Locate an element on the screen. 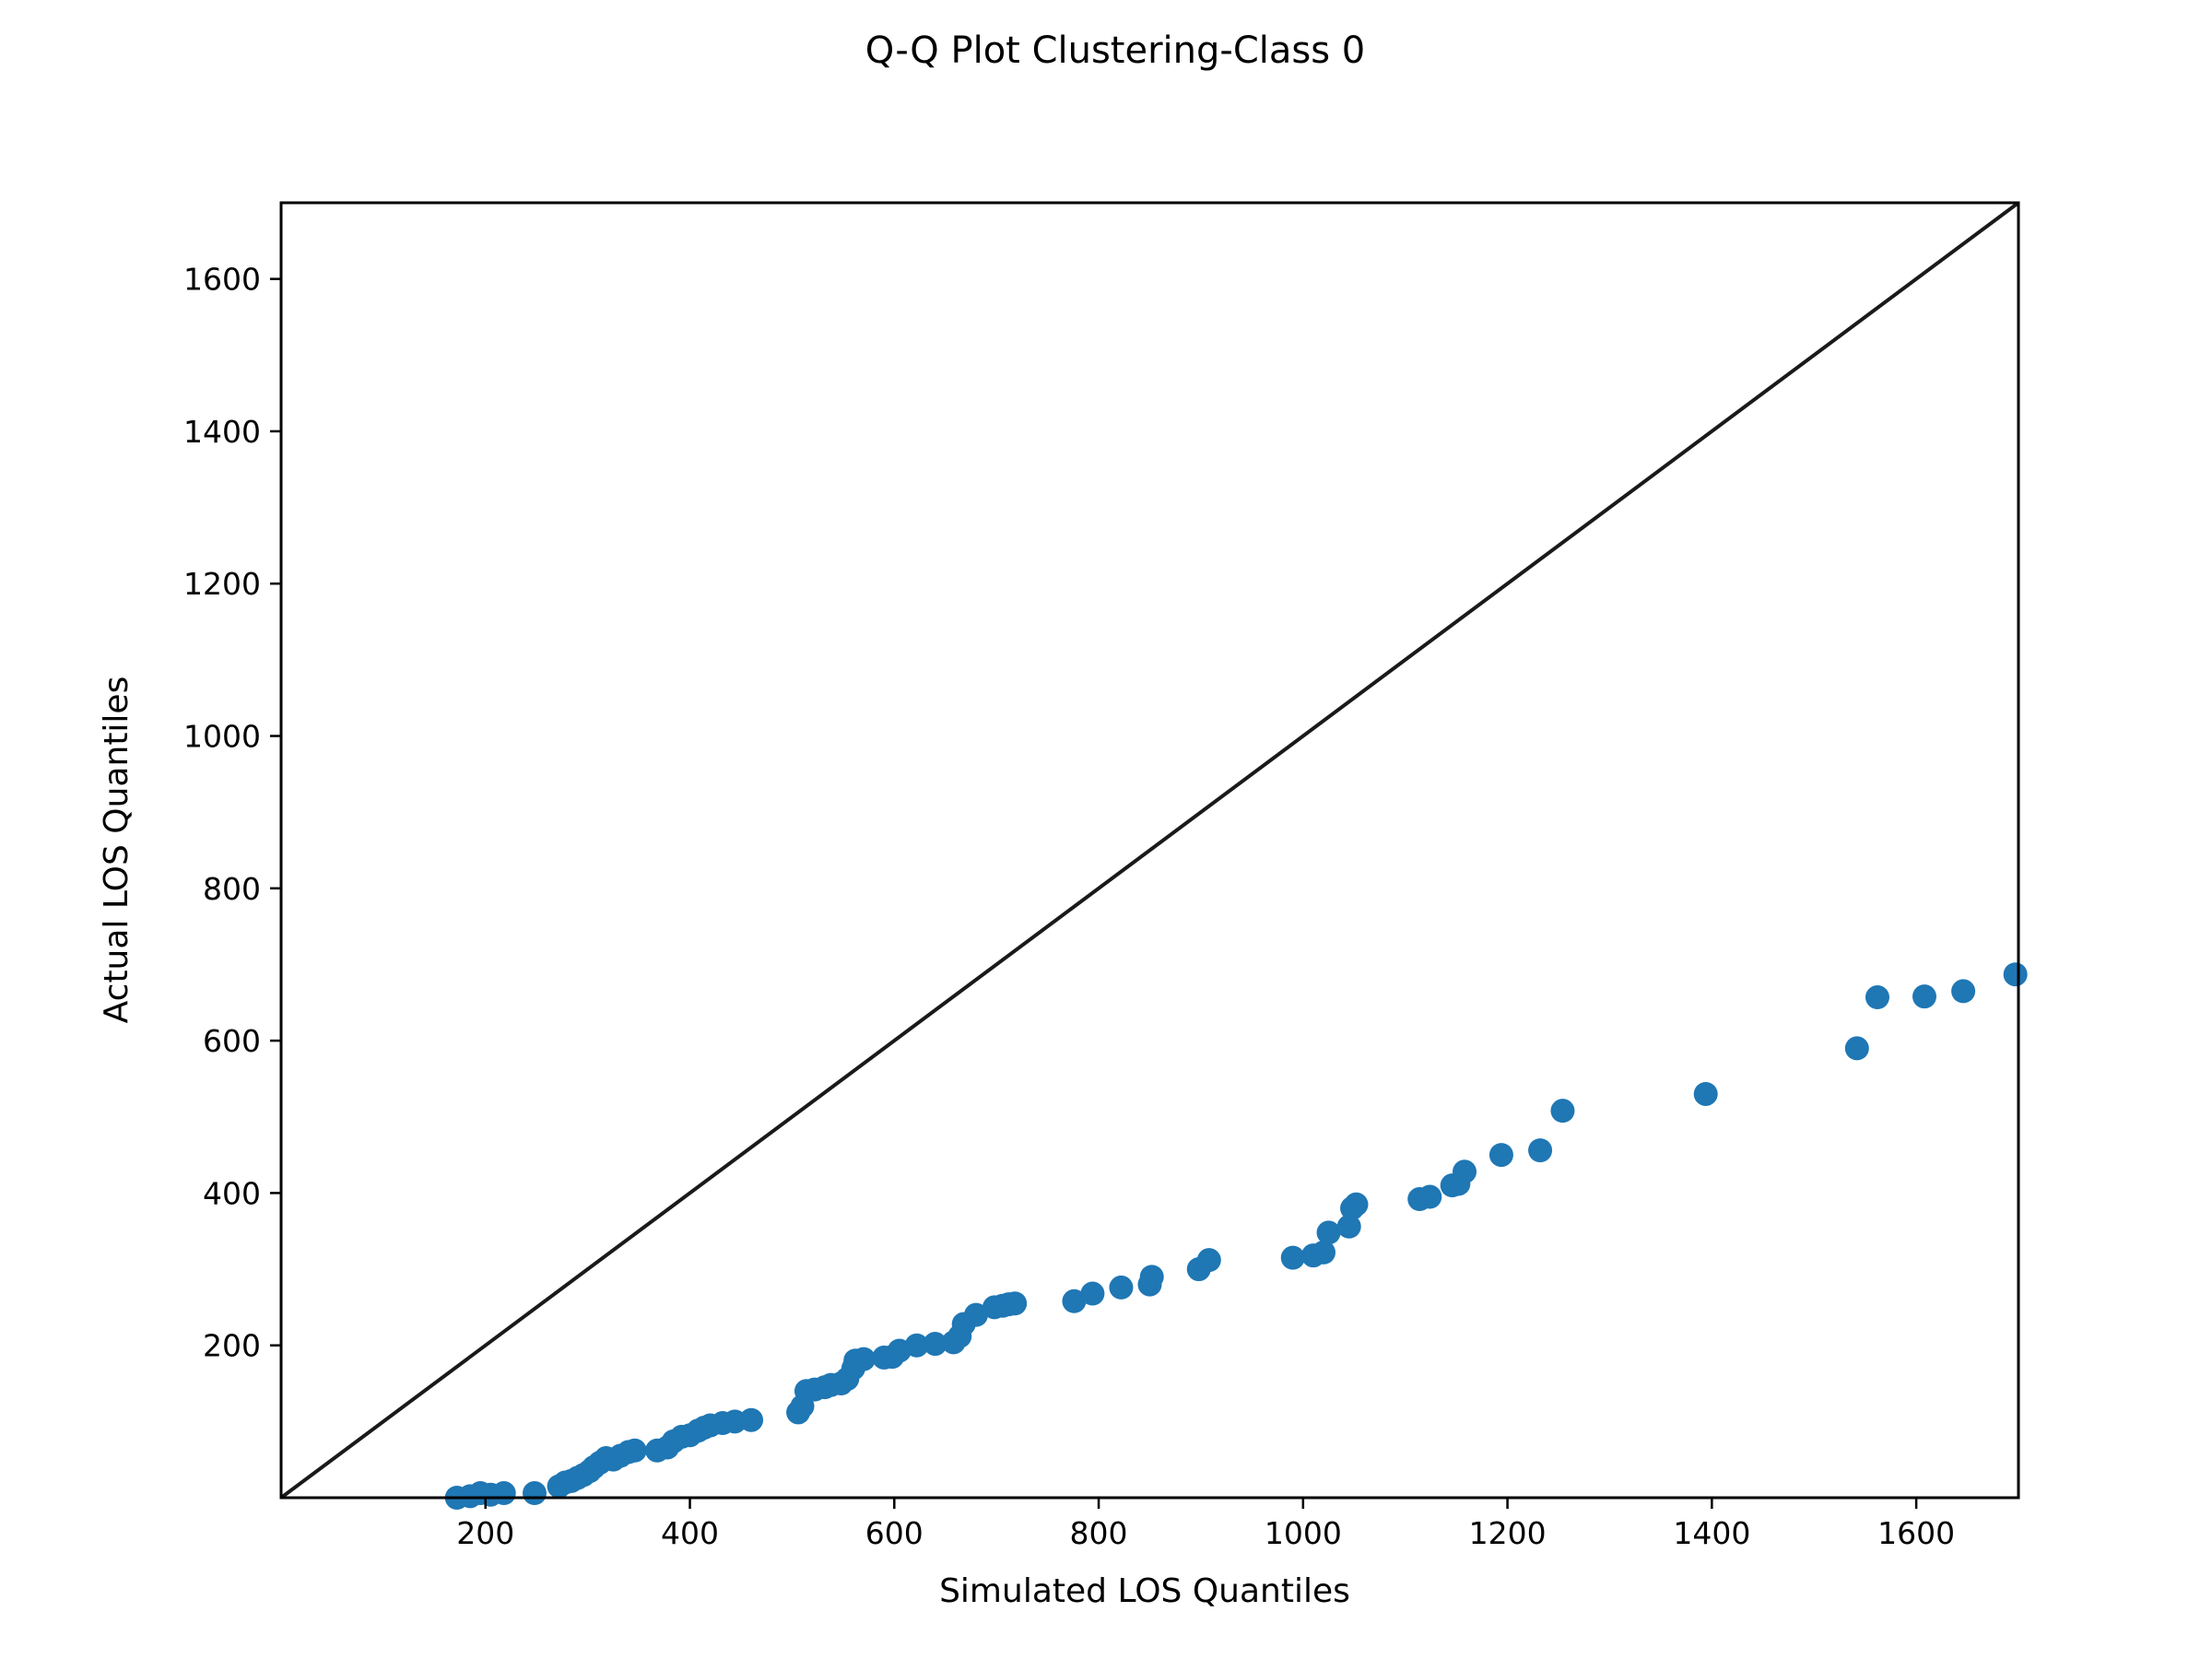 This screenshot has height=1659, width=2212. x-tick-label: 400 is located at coordinates (690, 1533).